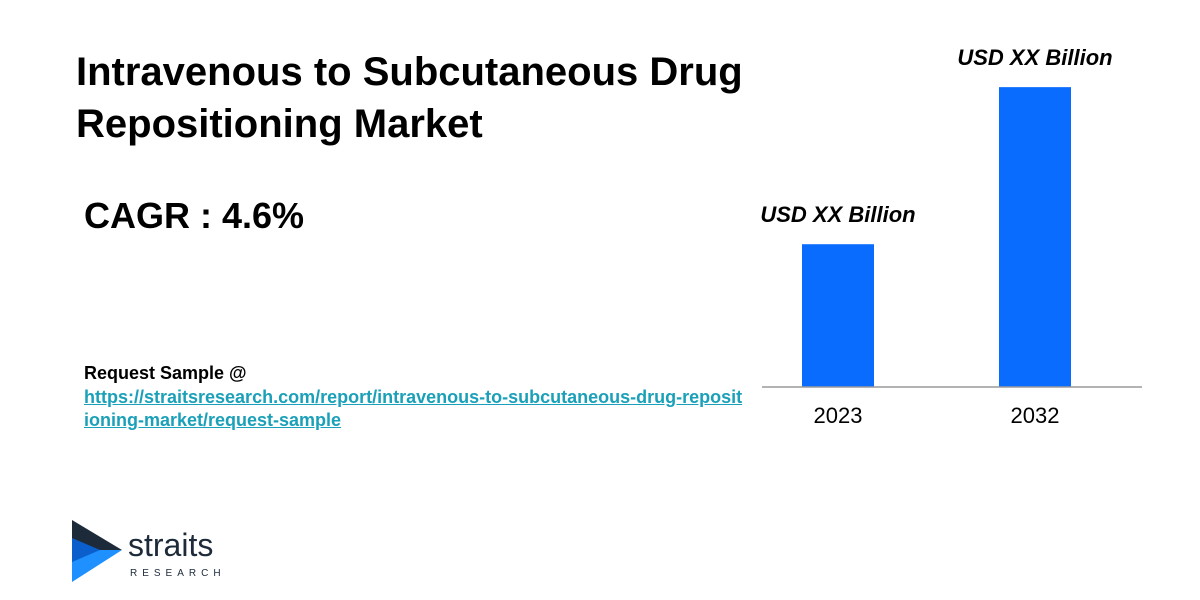 The height and width of the screenshot is (600, 1200). What do you see at coordinates (1035, 415) in the screenshot?
I see `tick-label-2032: 2032` at bounding box center [1035, 415].